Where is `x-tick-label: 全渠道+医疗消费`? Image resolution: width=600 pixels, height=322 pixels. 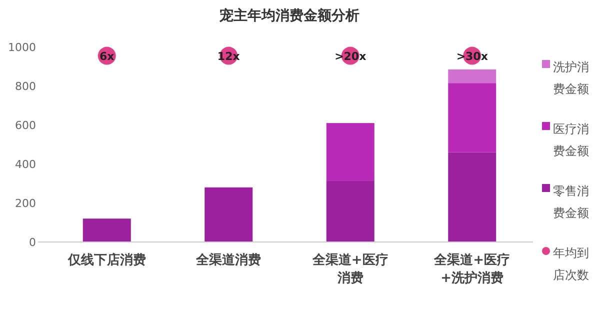 x-tick-label: 全渠道+医疗消费 is located at coordinates (349, 269).